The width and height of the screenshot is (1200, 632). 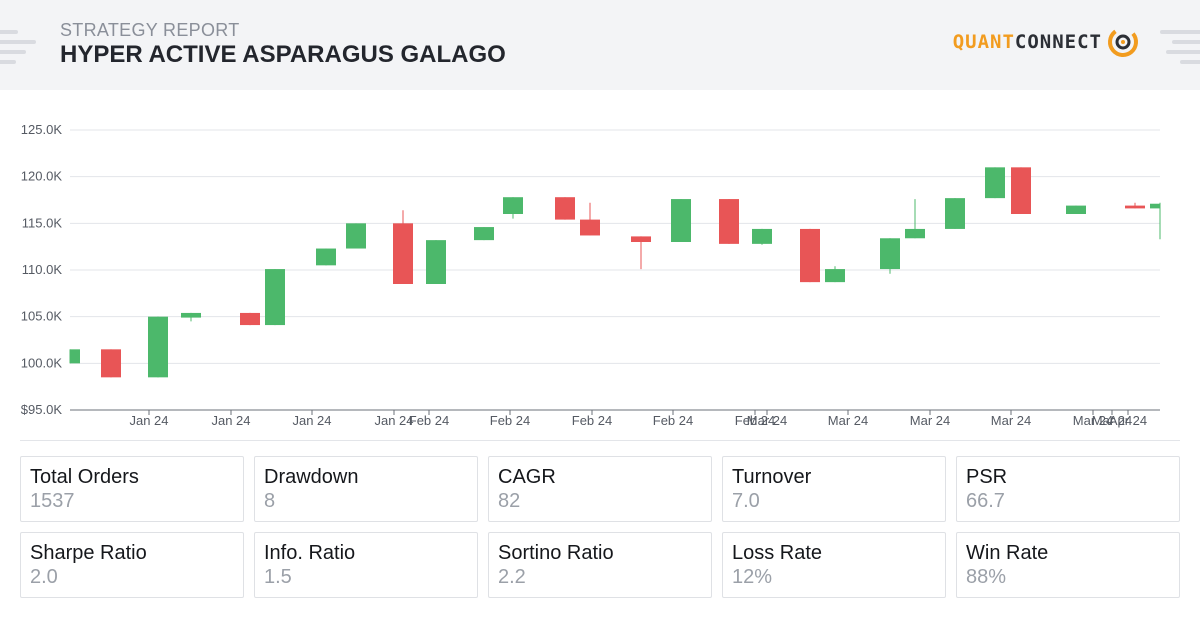 What do you see at coordinates (512, 577) in the screenshot?
I see `stat-value: 2.2` at bounding box center [512, 577].